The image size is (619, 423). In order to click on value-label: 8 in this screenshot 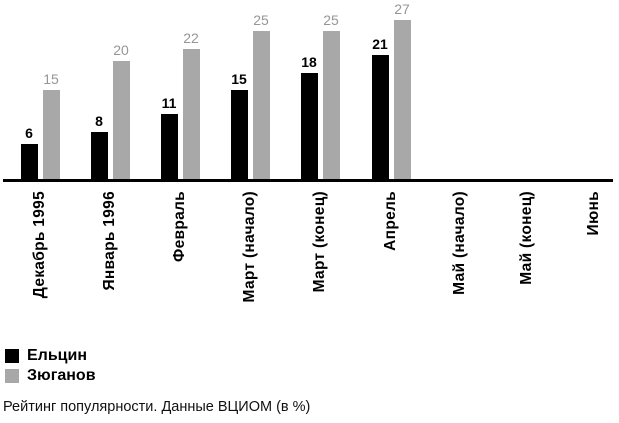, I will do `click(99, 121)`.